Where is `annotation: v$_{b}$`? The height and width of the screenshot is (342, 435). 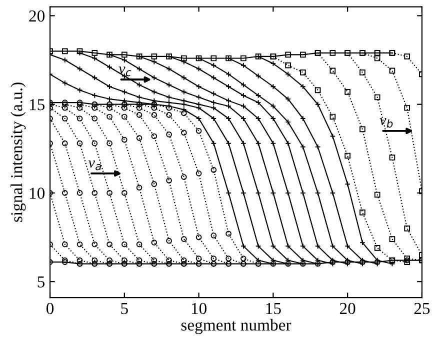 annotation: v$_{b}$ is located at coordinates (386, 123).